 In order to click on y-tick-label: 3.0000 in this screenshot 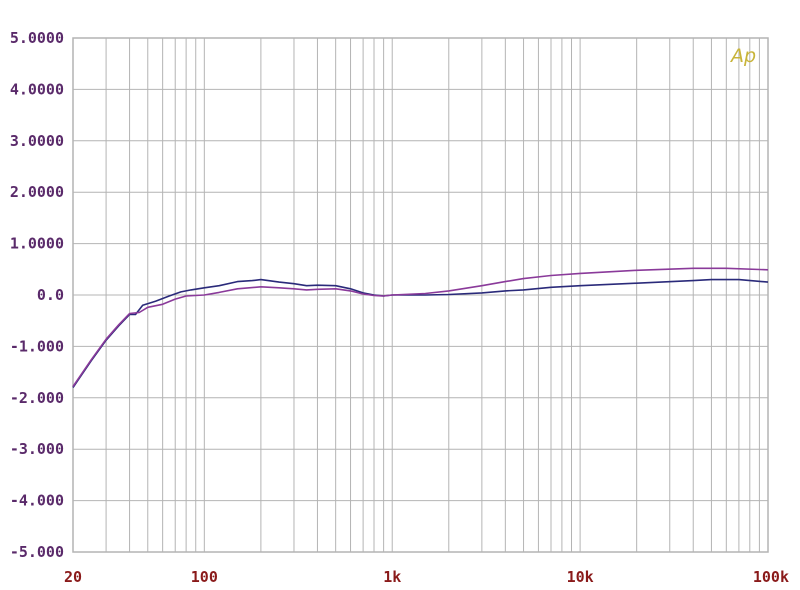, I will do `click(37, 141)`.